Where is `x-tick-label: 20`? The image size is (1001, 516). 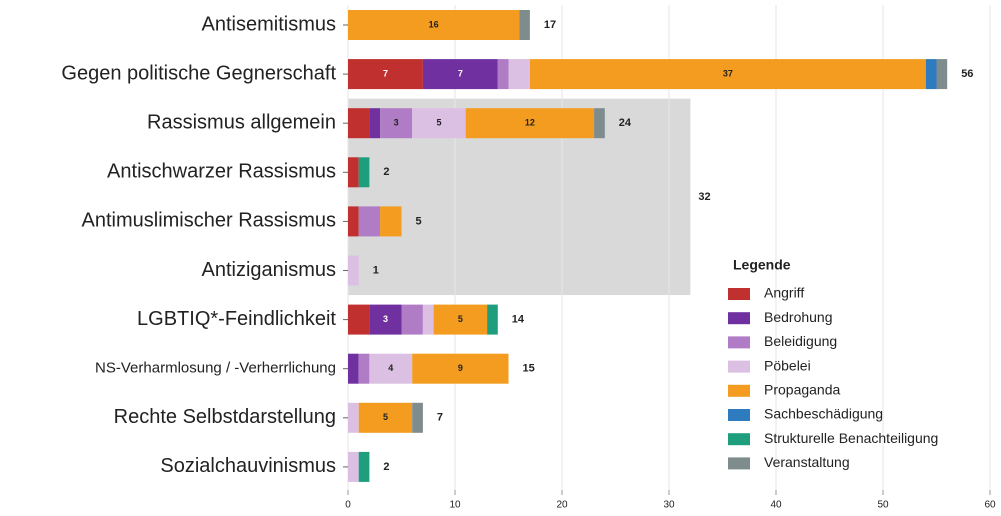
x-tick-label: 20 is located at coordinates (562, 505).